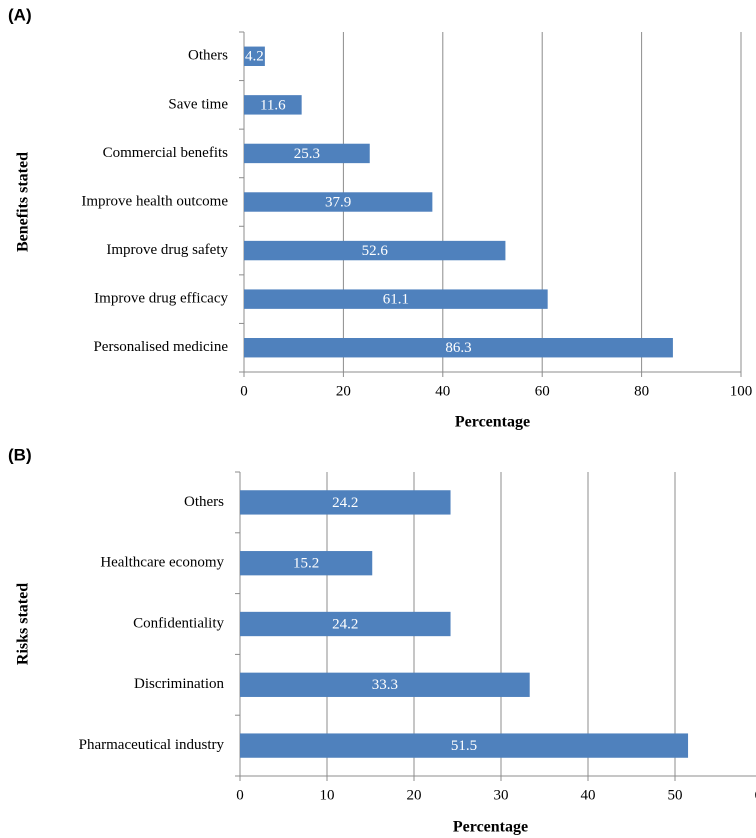 This screenshot has height=838, width=756. What do you see at coordinates (179, 684) in the screenshot?
I see `y-tick-label: Discrimination` at bounding box center [179, 684].